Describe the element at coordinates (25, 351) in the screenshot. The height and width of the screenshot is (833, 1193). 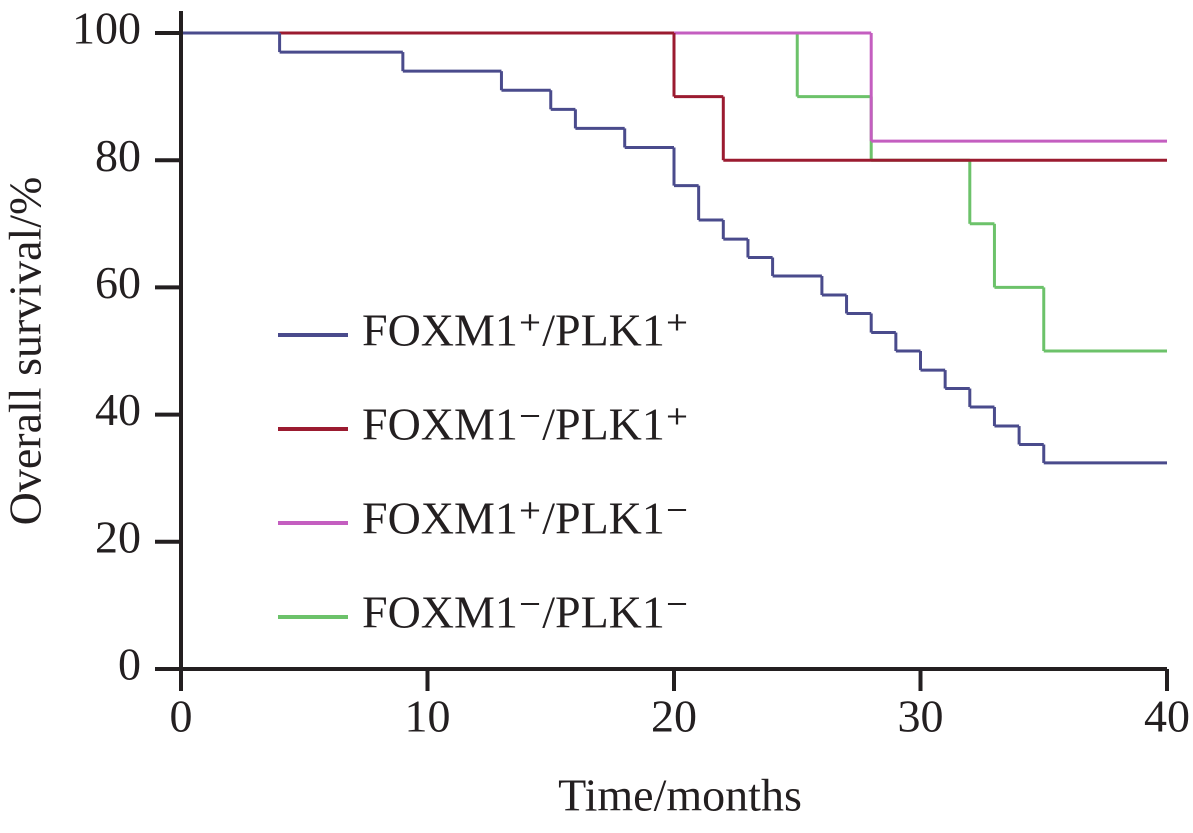
I see `y-axis-label: Overall survival/%` at that location.